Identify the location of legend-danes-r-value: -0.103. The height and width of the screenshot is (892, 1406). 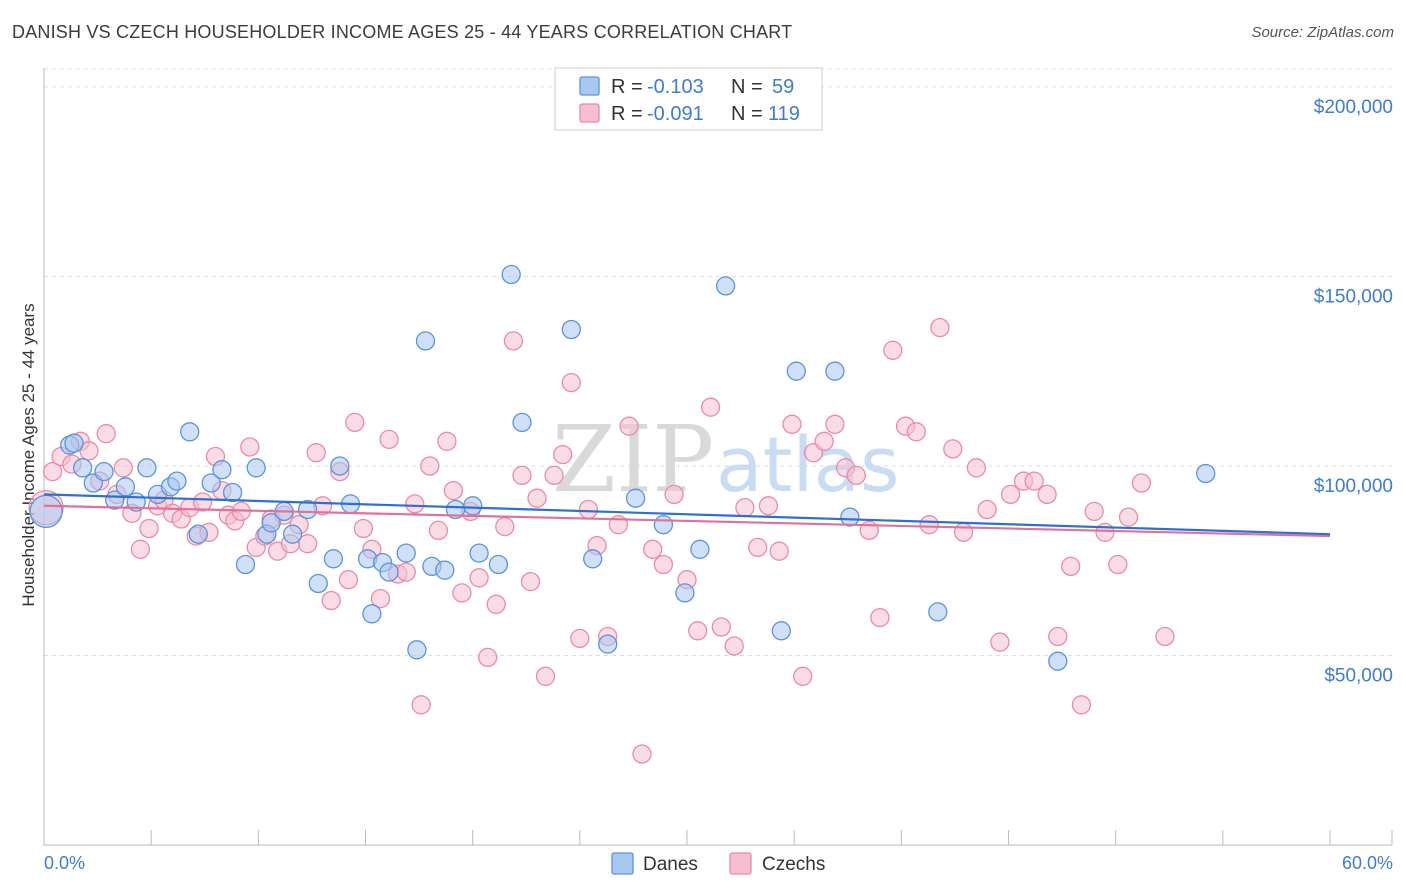
(675, 87).